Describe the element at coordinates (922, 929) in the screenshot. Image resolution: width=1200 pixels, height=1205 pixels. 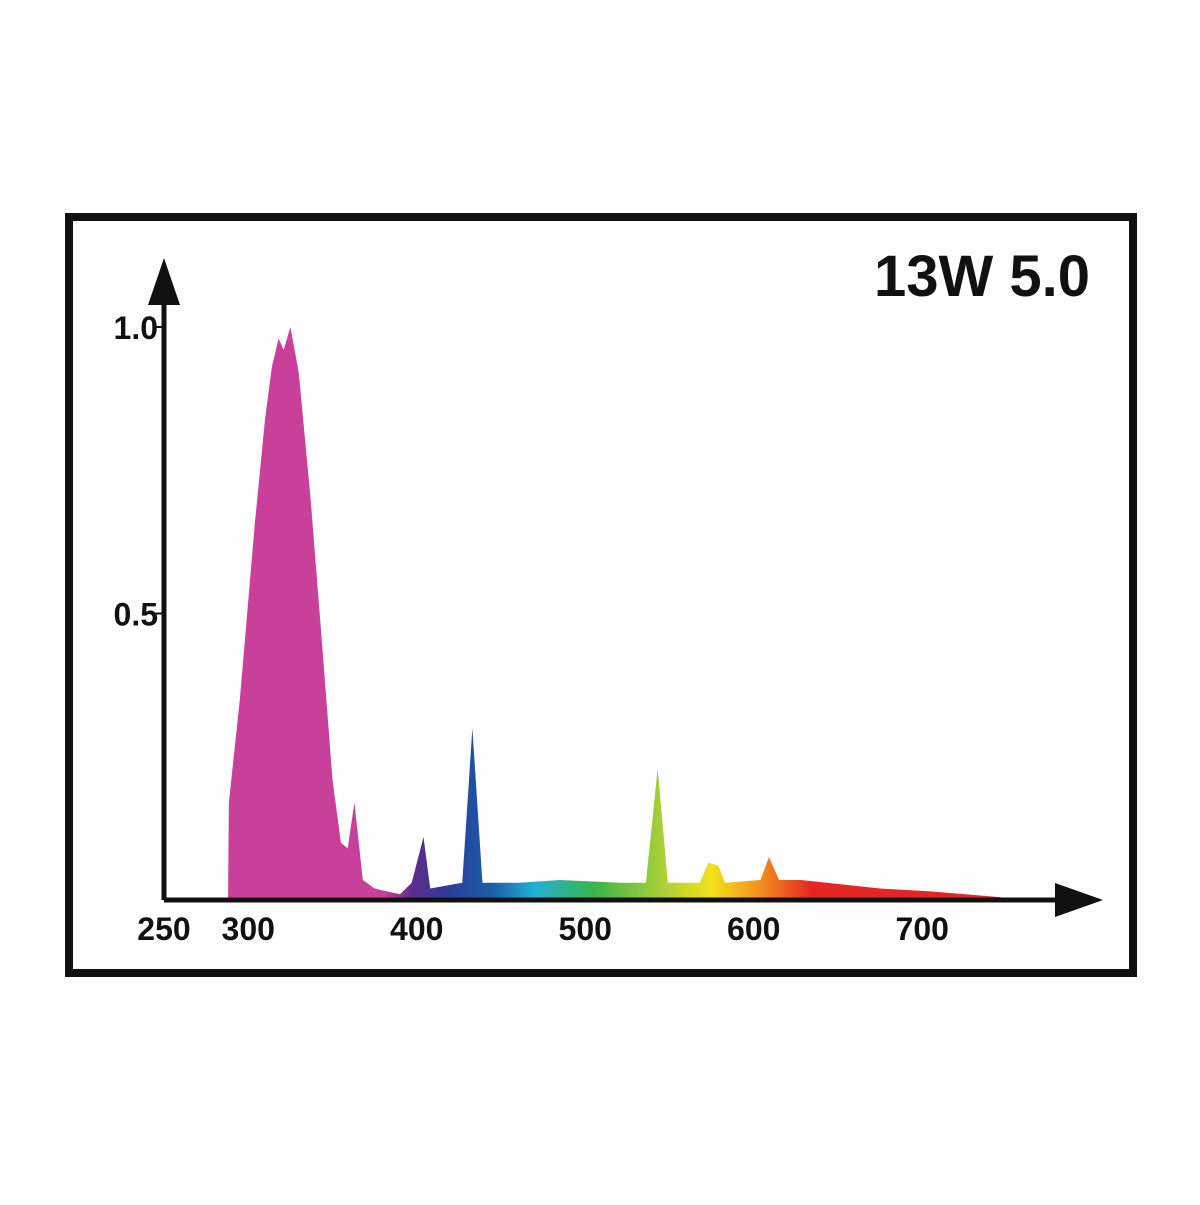
I see `x-tick-label: 700` at that location.